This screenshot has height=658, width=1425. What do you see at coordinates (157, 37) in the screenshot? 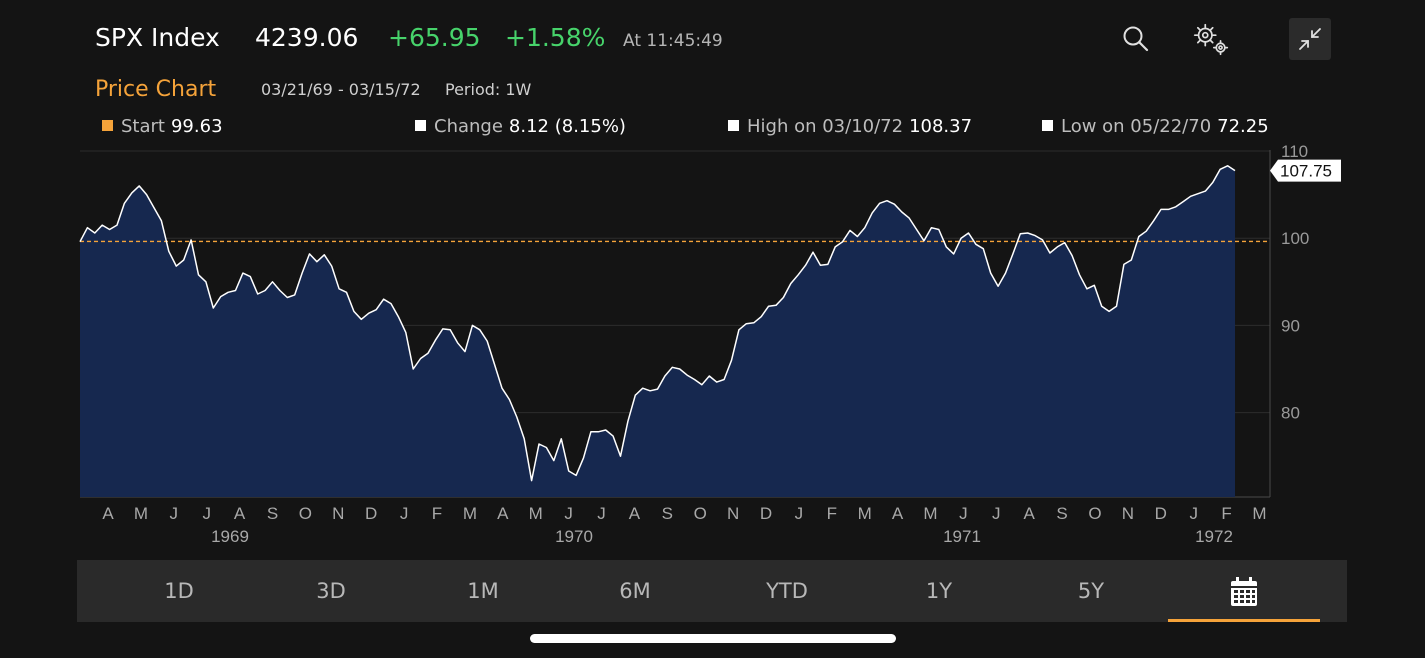
I see `ticker-name: SPX Index` at bounding box center [157, 37].